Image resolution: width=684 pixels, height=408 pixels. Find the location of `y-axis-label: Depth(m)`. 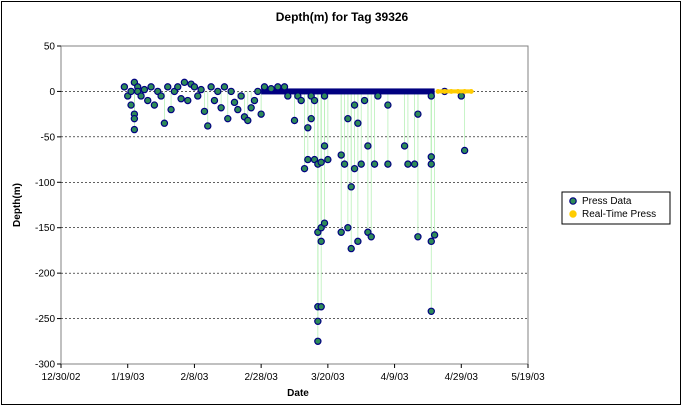

y-axis-label: Depth(m) is located at coordinates (17, 205).